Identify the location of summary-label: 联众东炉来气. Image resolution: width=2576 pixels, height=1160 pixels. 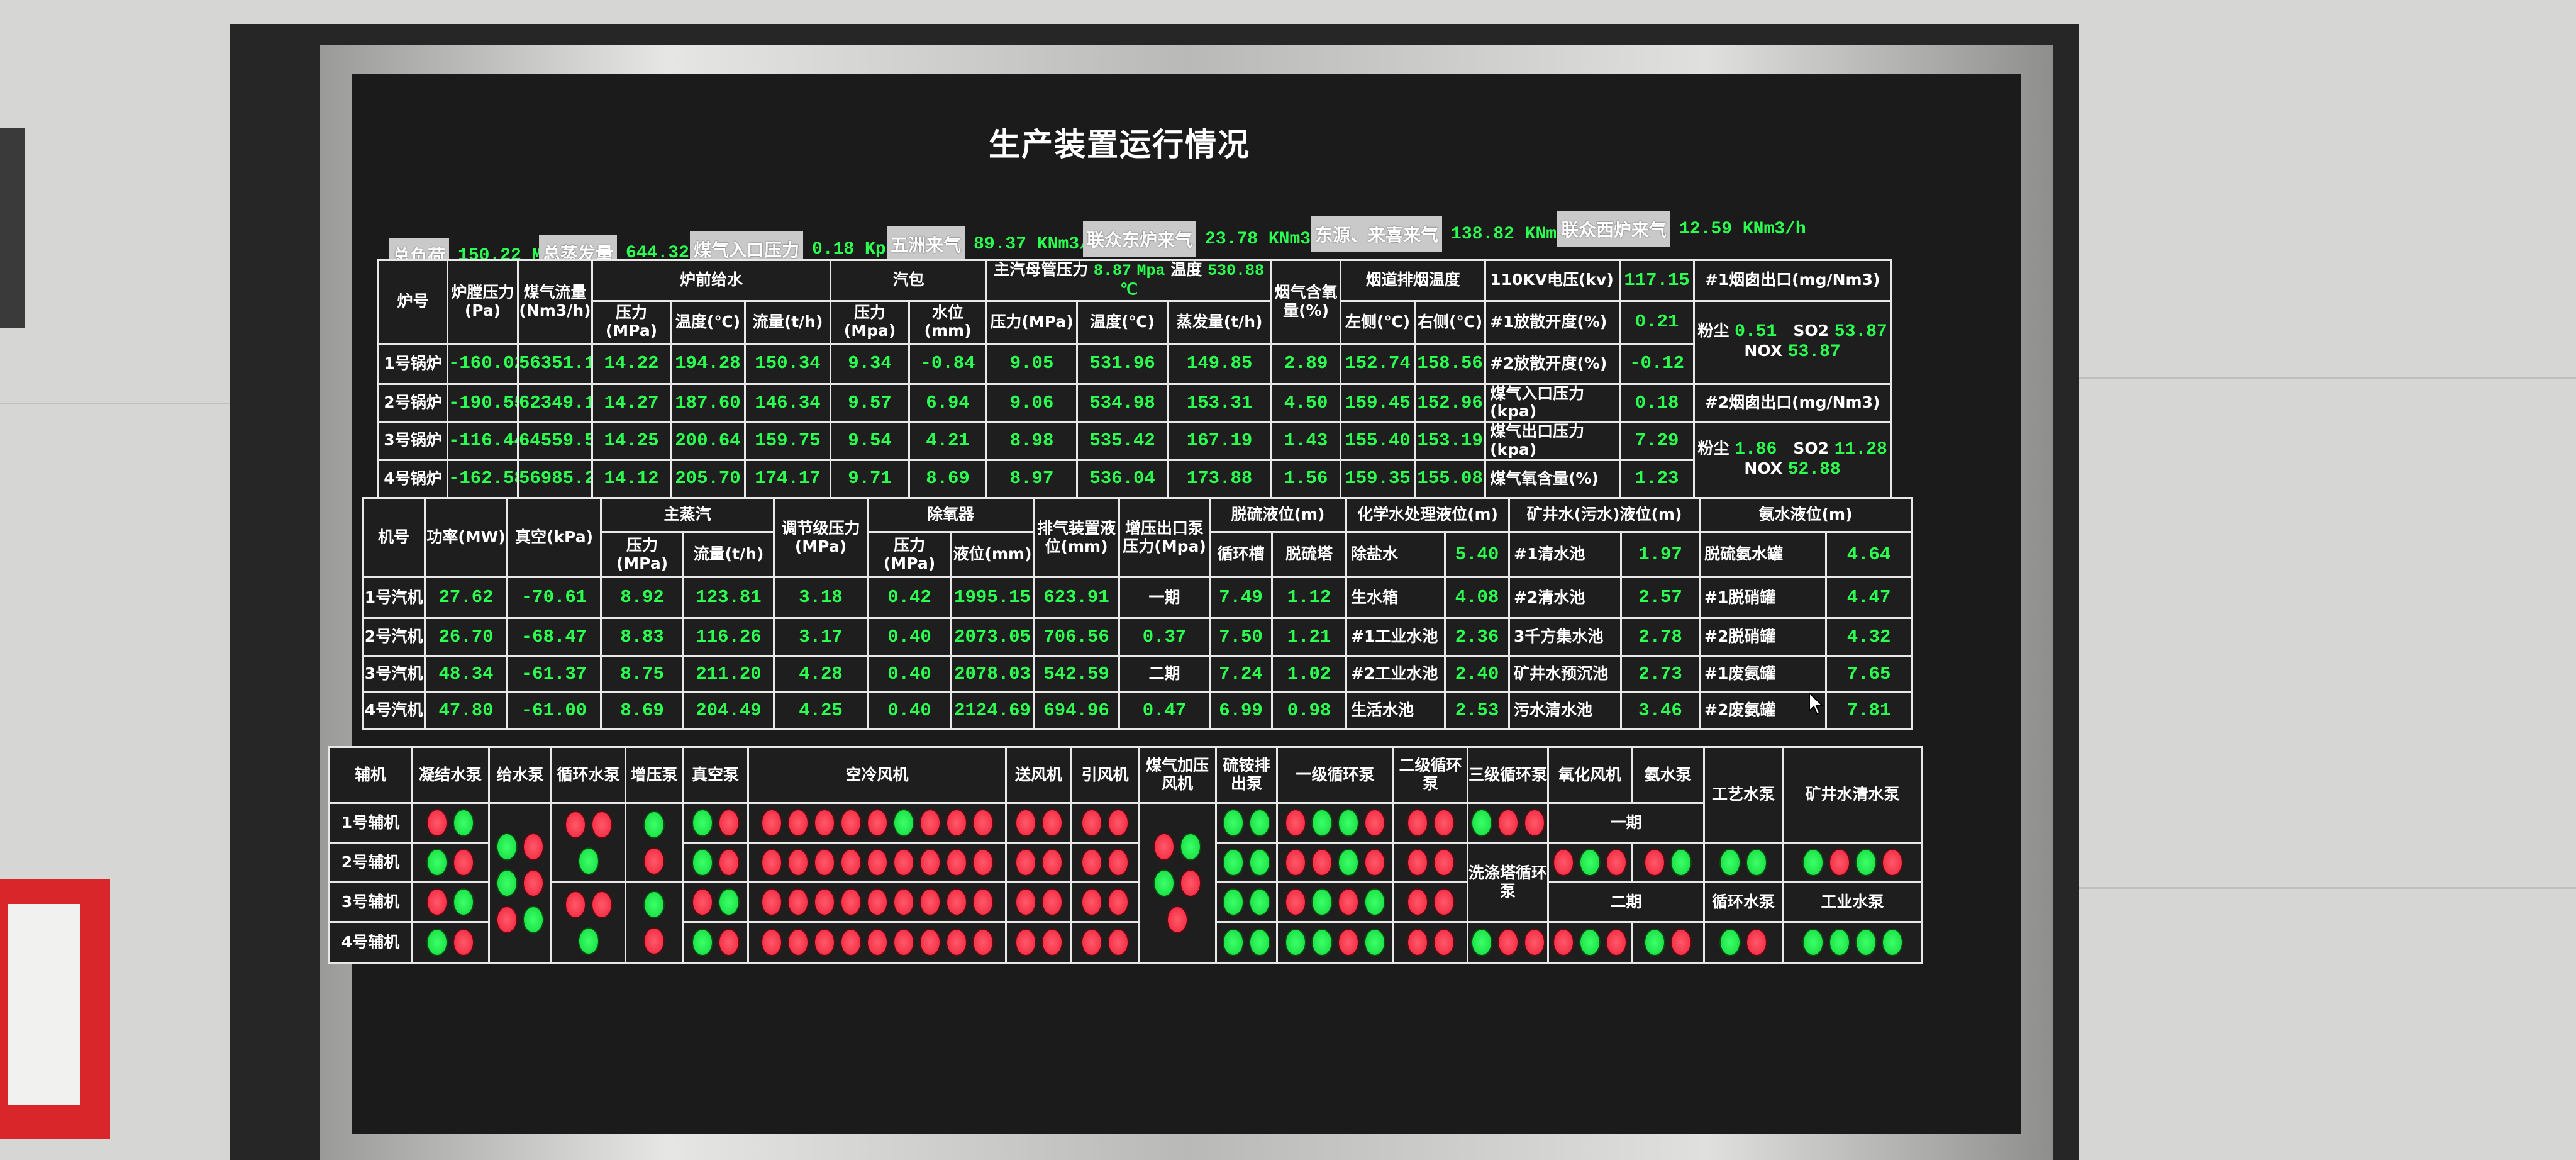
(1140, 239).